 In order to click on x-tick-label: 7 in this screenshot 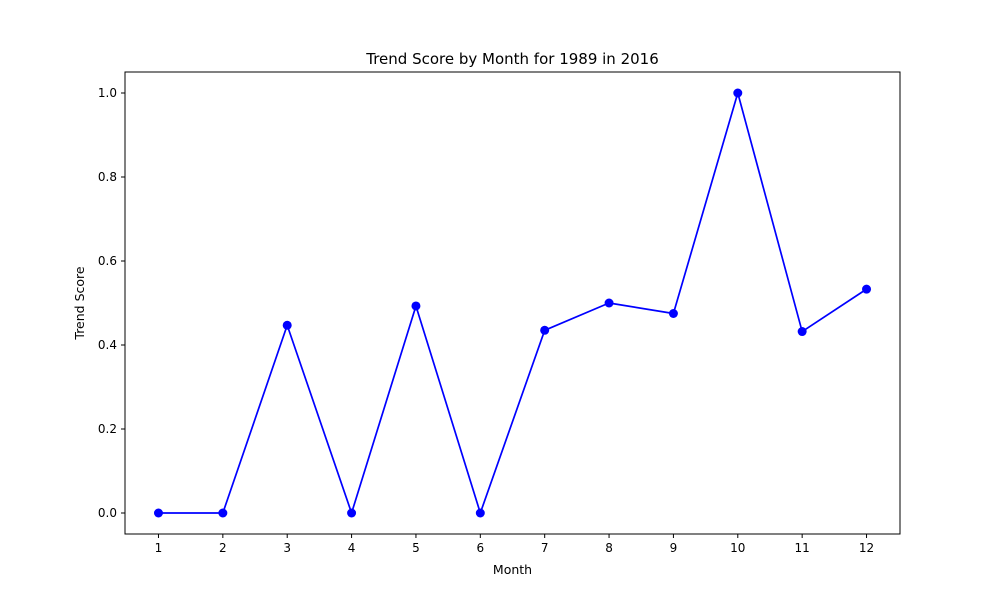, I will do `click(545, 548)`.